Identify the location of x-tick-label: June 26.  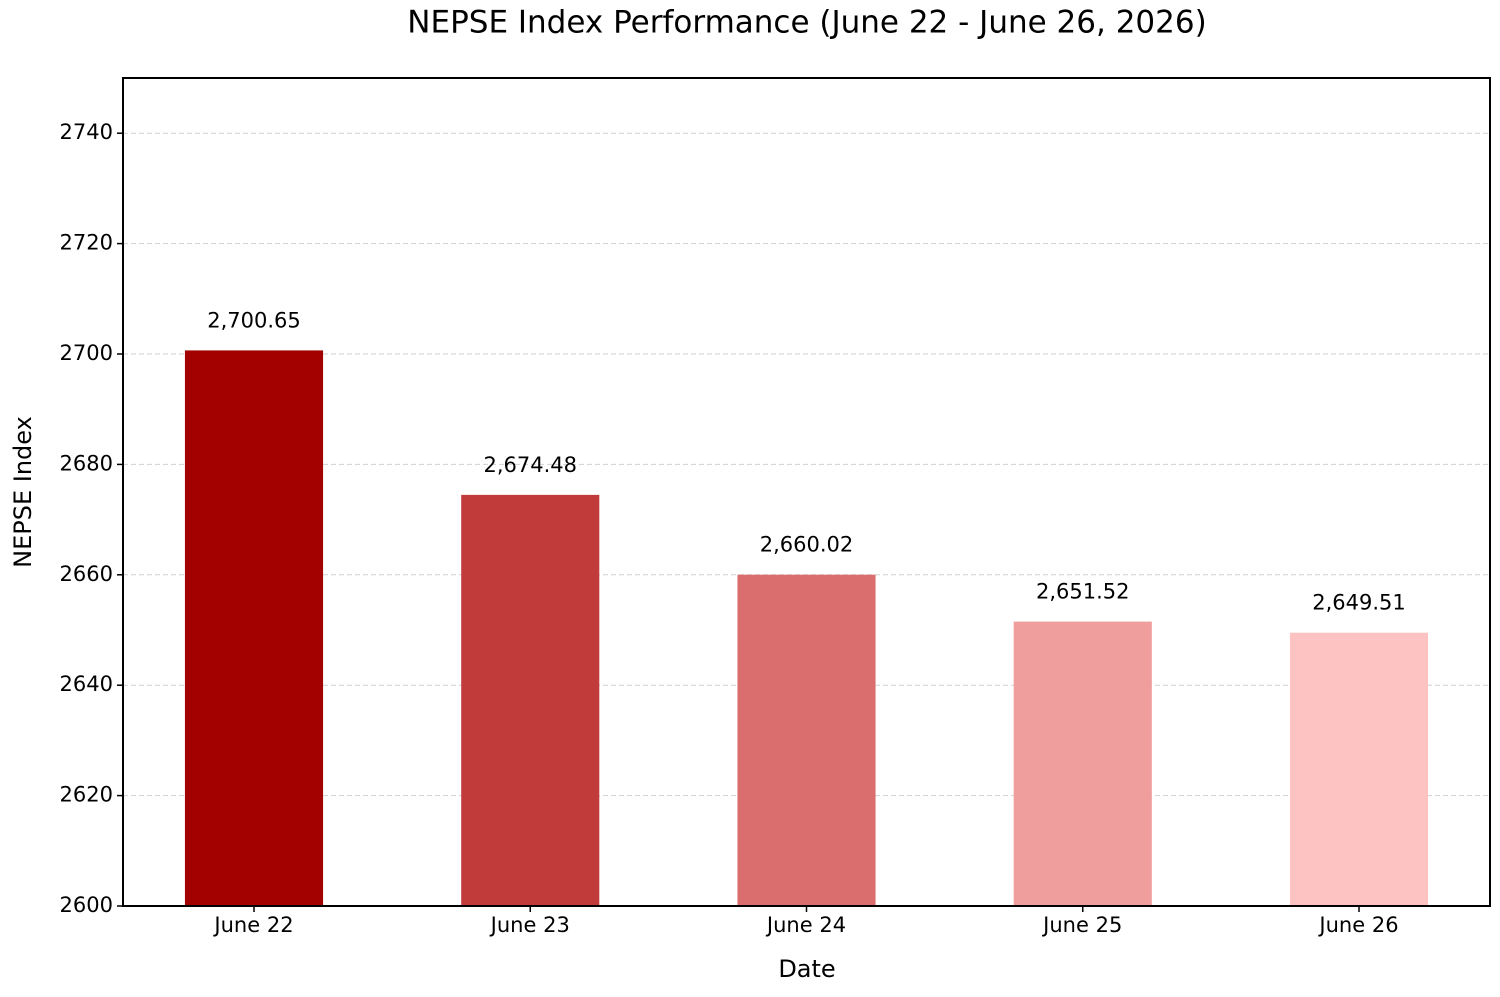
(1357, 925).